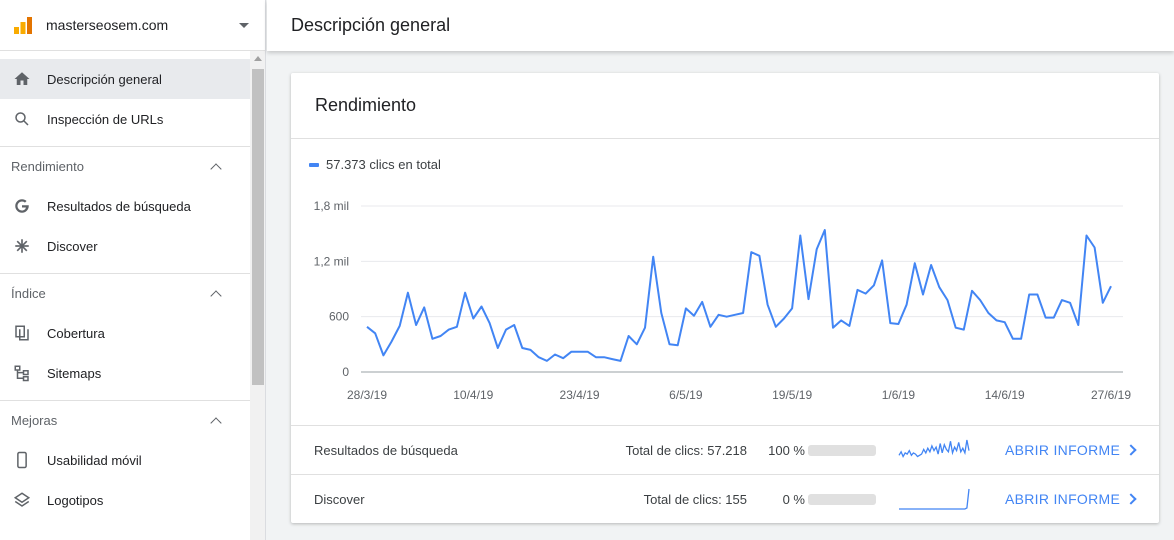 This screenshot has width=1174, height=540. What do you see at coordinates (22, 119) in the screenshot?
I see `search-icon` at bounding box center [22, 119].